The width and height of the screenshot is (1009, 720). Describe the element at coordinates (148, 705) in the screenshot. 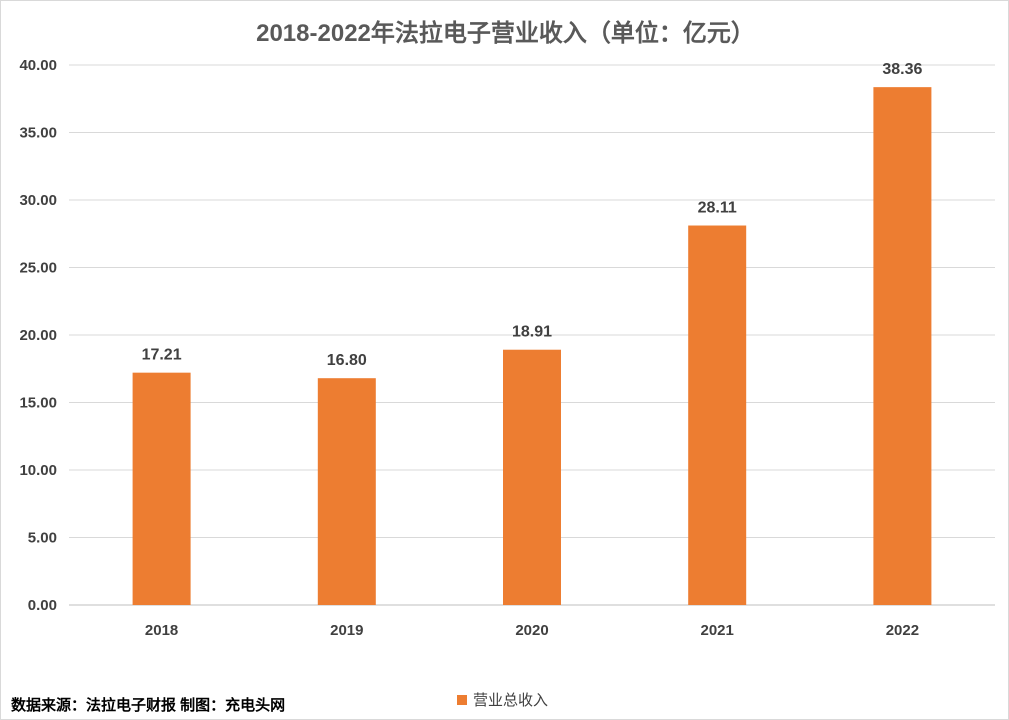

I see `source-note: 数据来源：法拉电子财报 制图：充电头网` at that location.